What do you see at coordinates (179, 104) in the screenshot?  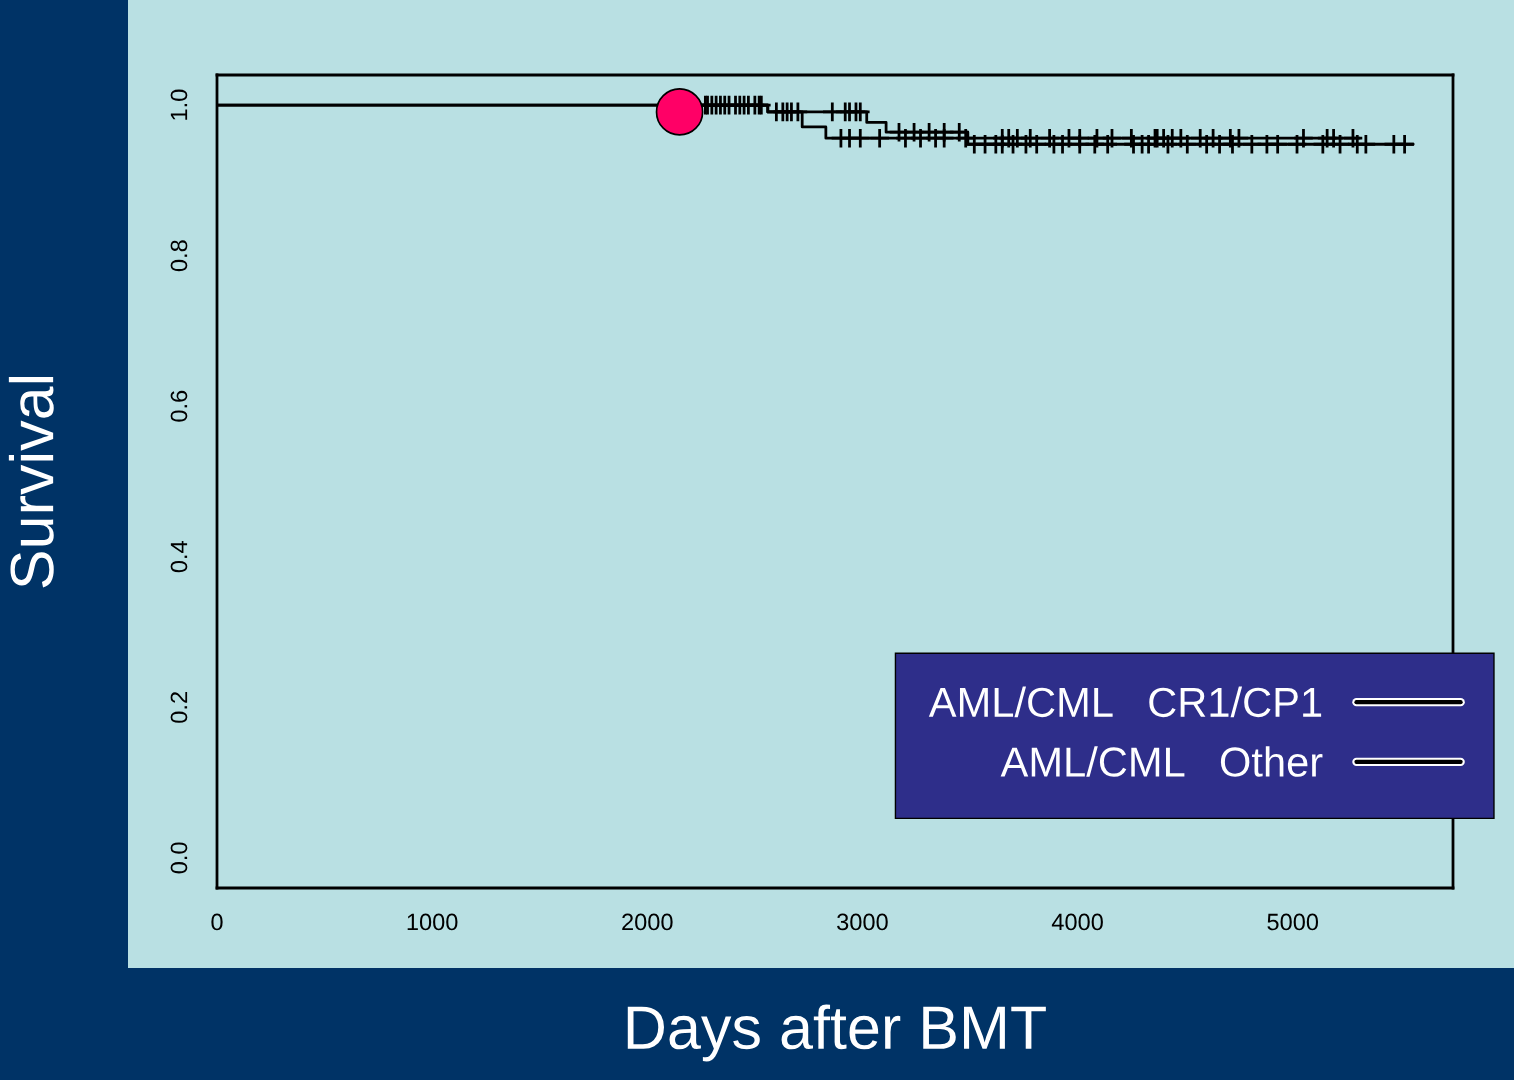 I see `y-tick-label: 1.0` at bounding box center [179, 104].